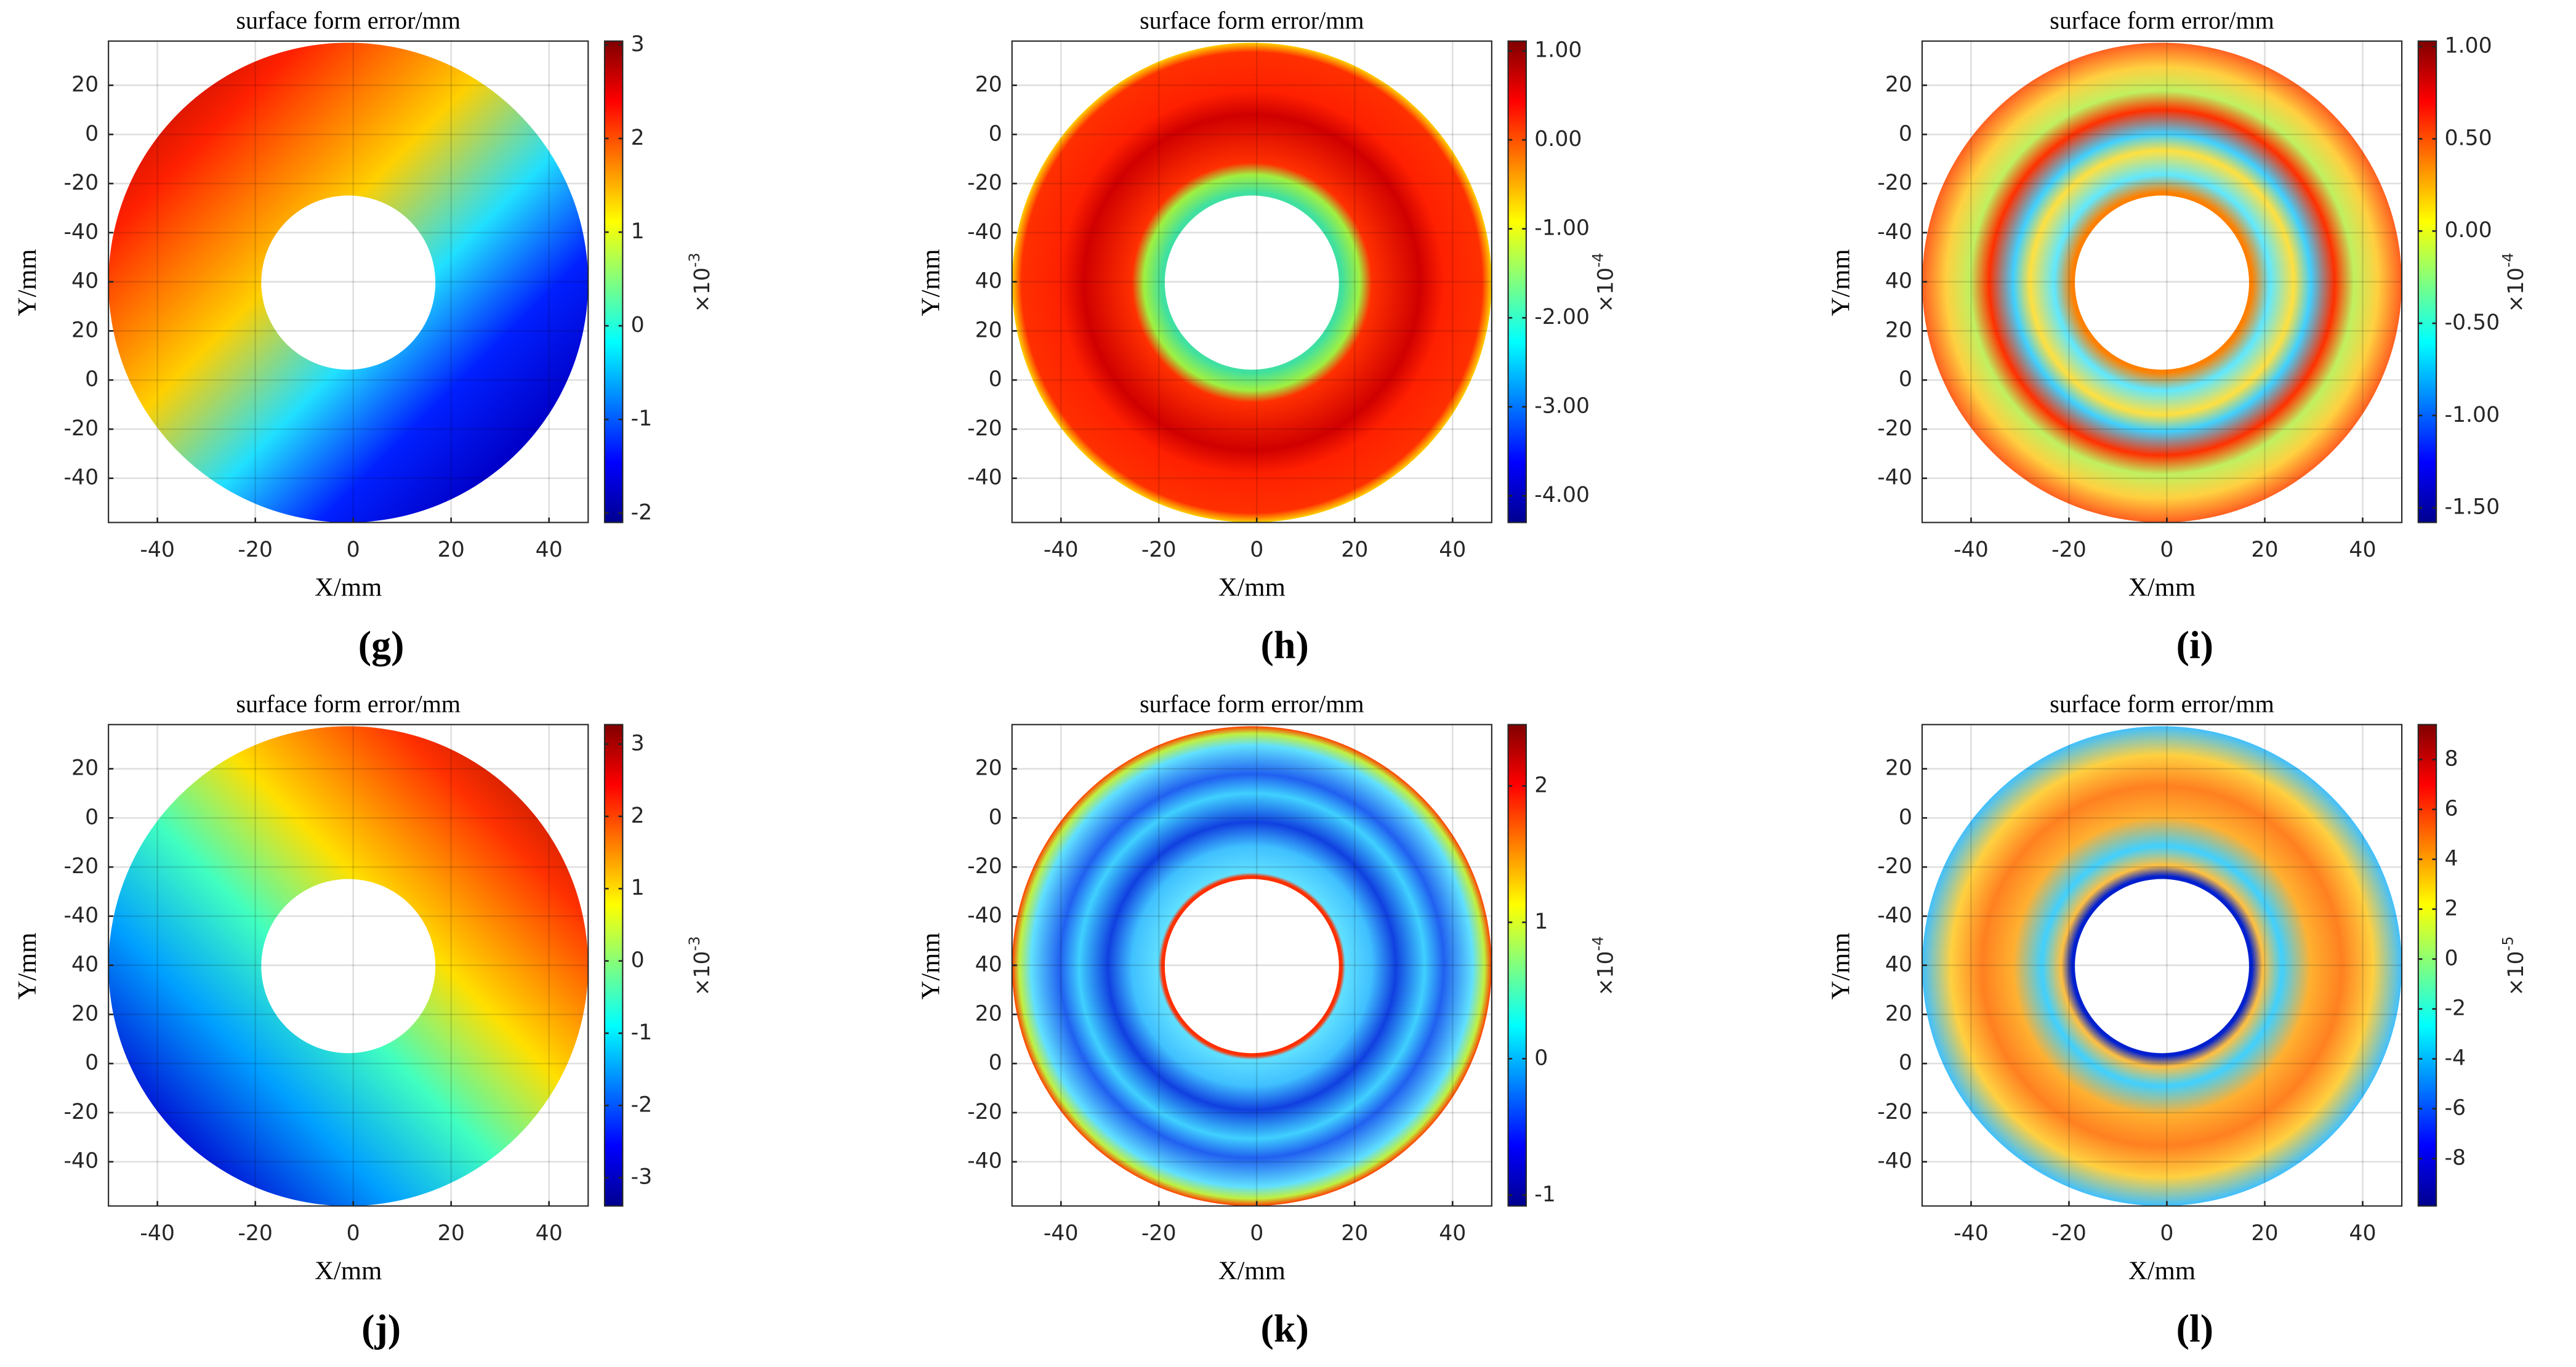 The height and width of the screenshot is (1367, 2576). What do you see at coordinates (2451, 858) in the screenshot?
I see `colorbar-tick-label: 4` at bounding box center [2451, 858].